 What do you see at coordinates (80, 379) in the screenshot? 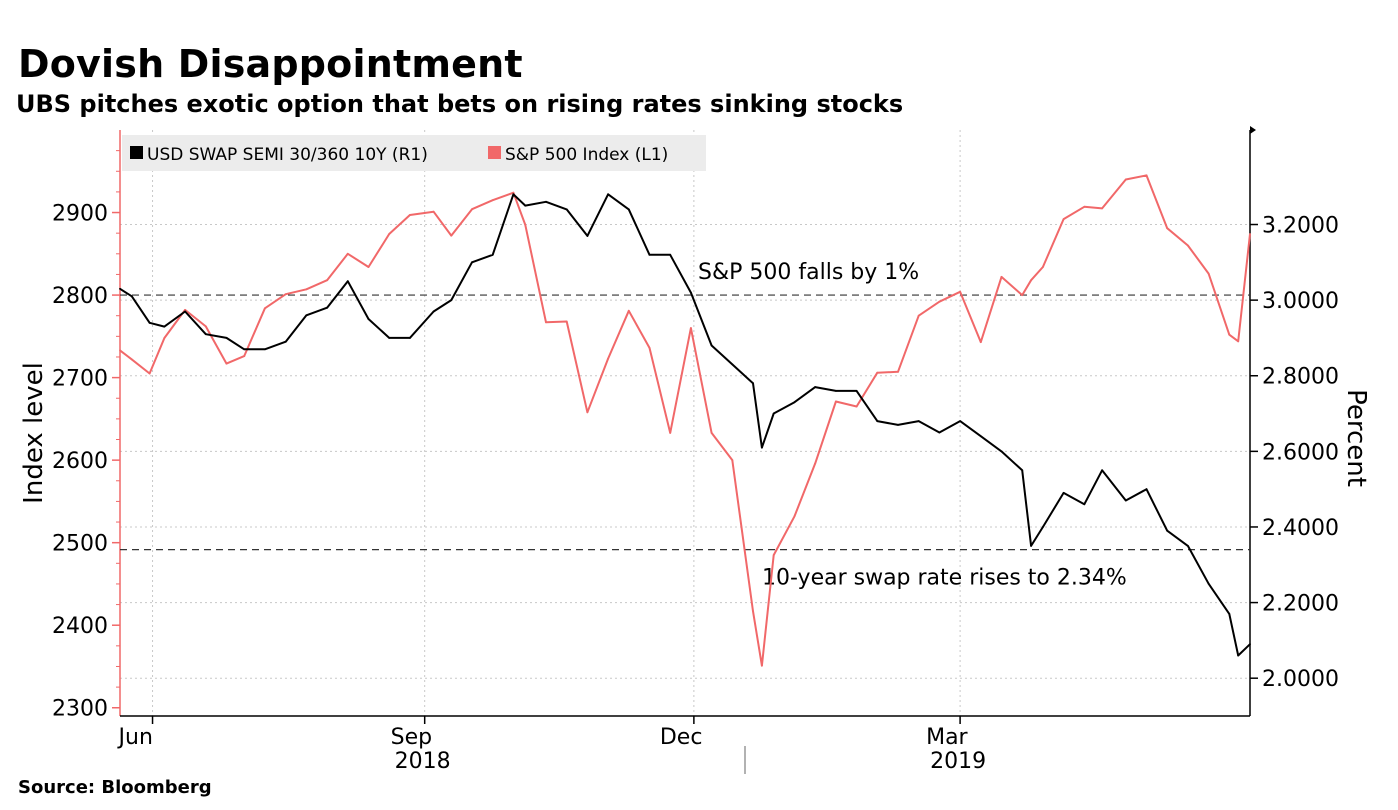
I see `left-axis-tick-label: 2700` at bounding box center [80, 379].